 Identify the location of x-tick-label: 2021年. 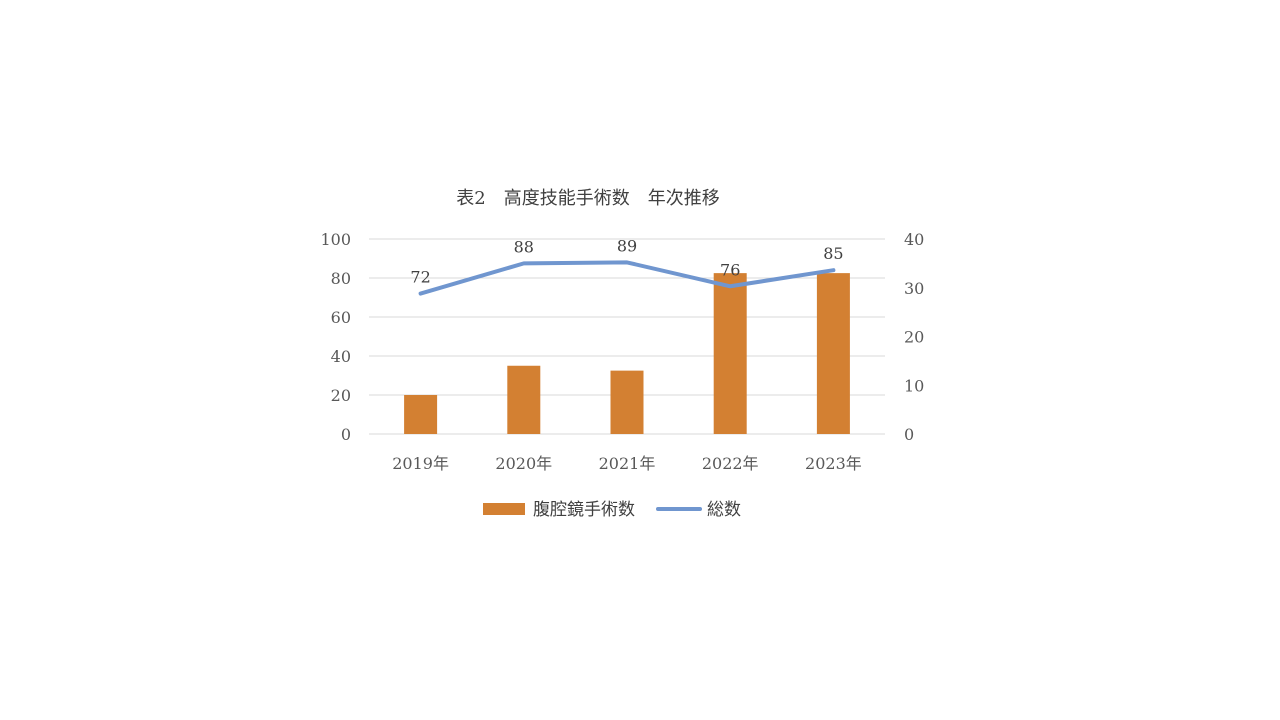
(627, 463).